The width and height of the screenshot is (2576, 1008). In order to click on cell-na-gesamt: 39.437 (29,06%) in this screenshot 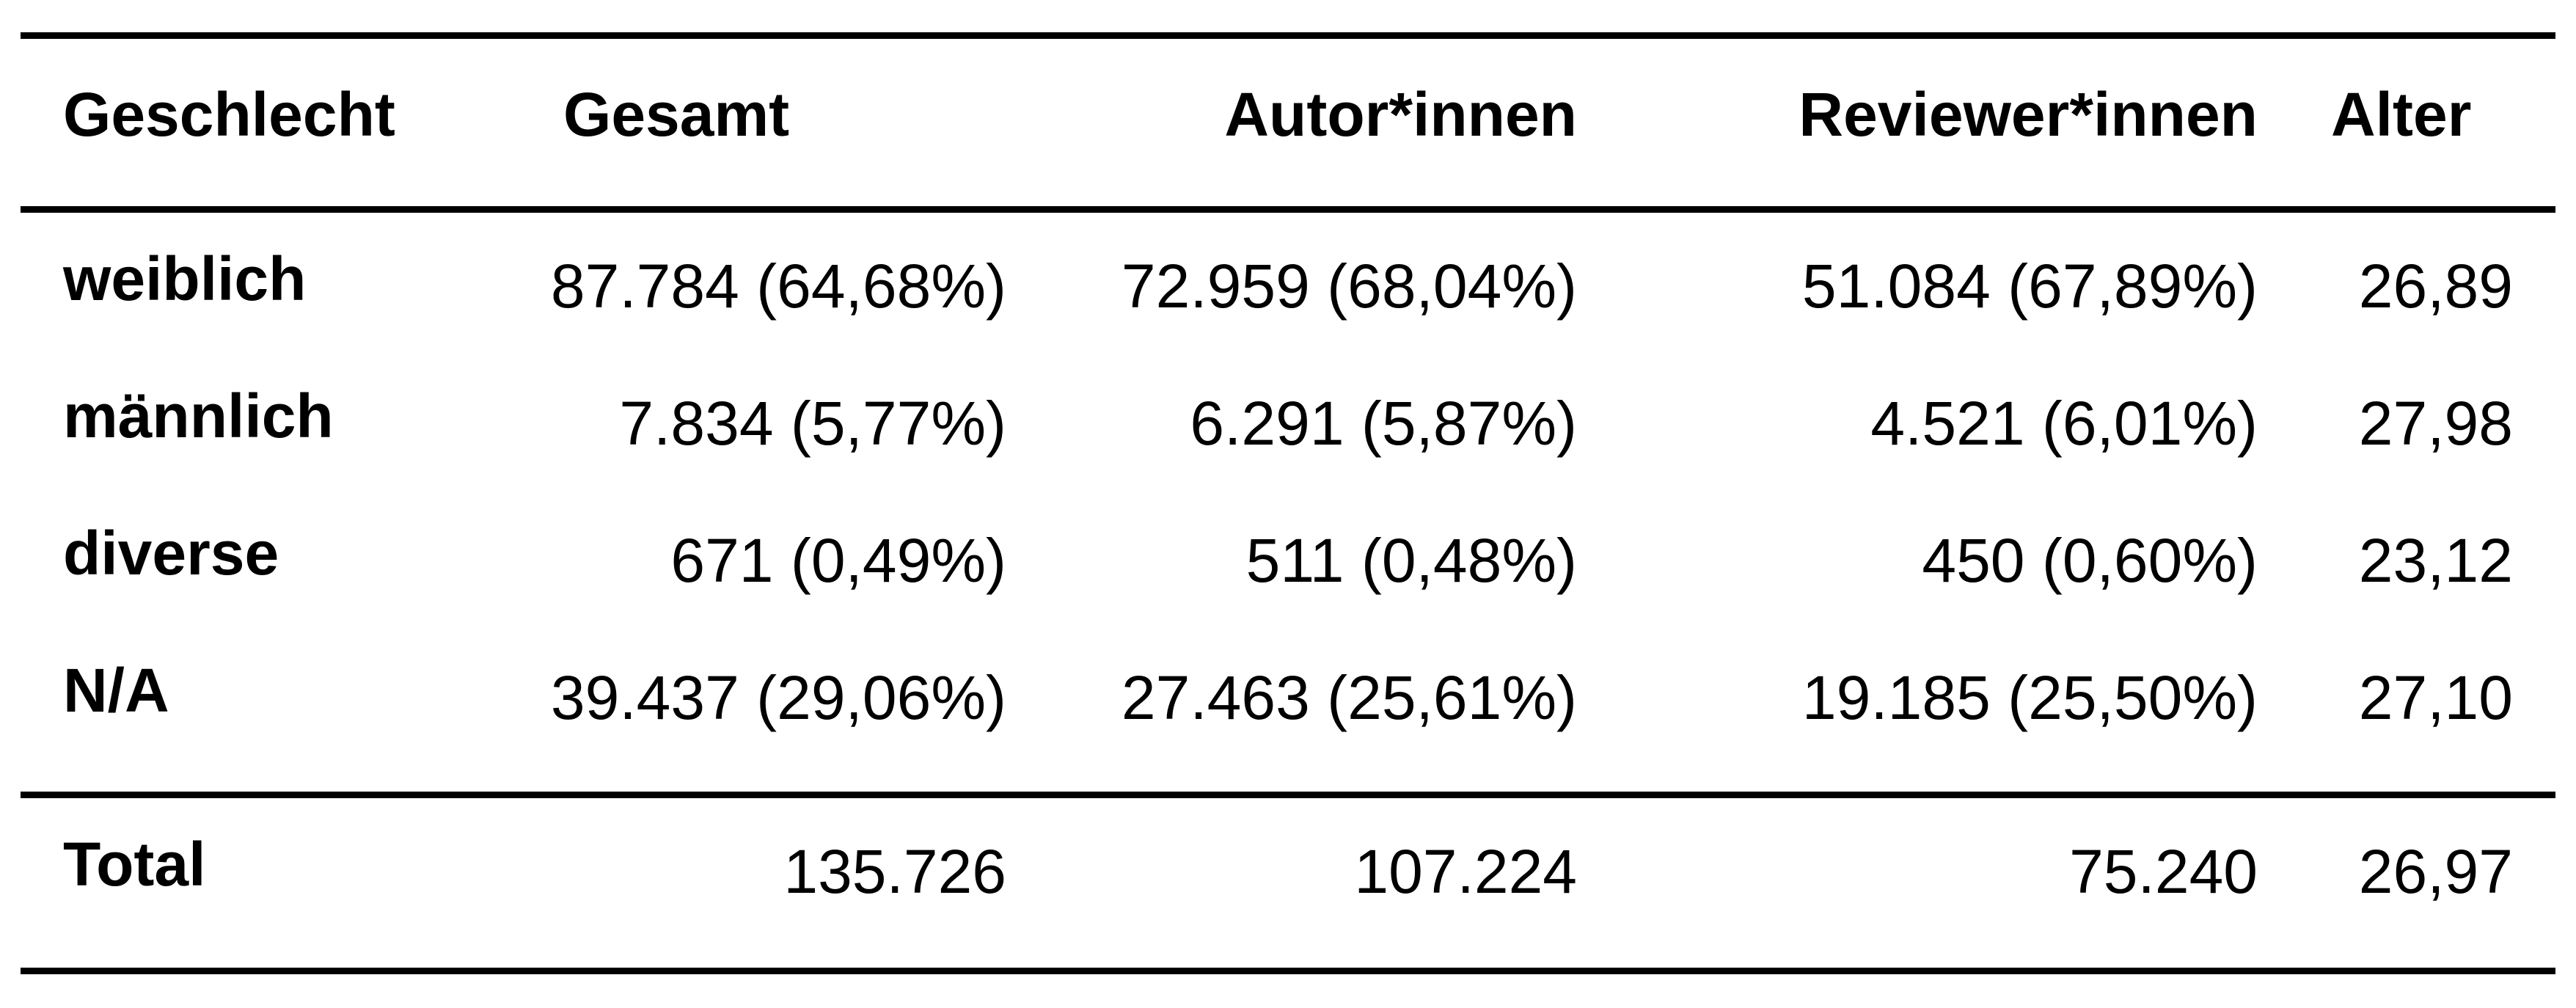, I will do `click(778, 697)`.